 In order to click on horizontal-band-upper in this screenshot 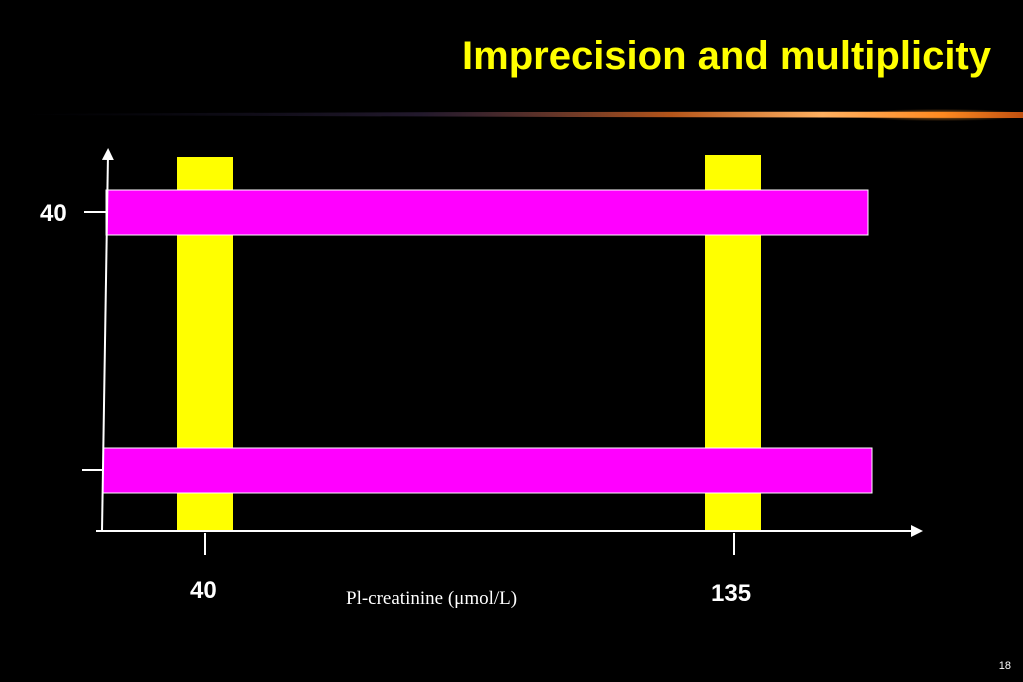, I will do `click(487, 212)`.